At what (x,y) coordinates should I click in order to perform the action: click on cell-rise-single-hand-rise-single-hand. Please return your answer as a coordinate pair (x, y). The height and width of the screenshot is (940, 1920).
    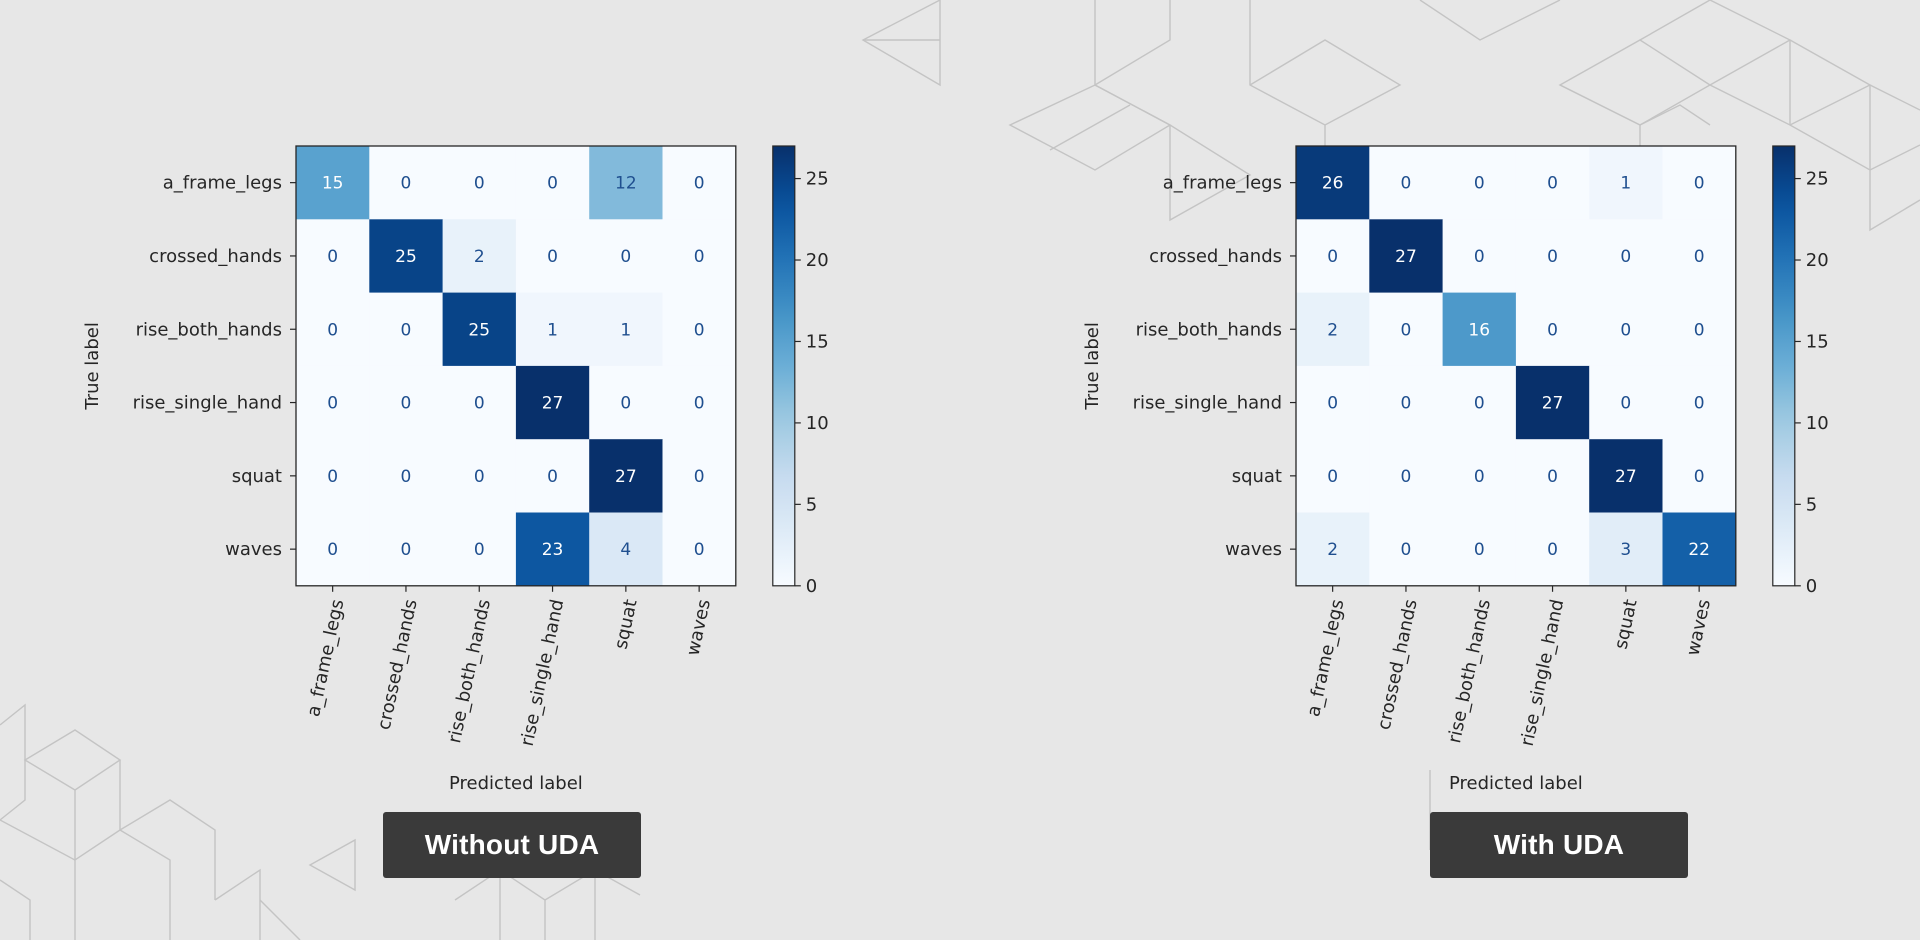
    Looking at the image, I should click on (1552, 402).